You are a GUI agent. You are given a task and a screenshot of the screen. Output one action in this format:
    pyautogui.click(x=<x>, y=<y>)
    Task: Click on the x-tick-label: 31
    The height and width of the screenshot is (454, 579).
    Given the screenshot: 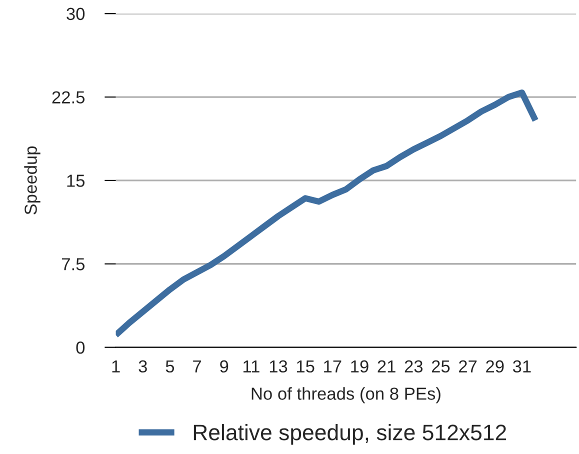 What is the action you would take?
    pyautogui.click(x=521, y=366)
    